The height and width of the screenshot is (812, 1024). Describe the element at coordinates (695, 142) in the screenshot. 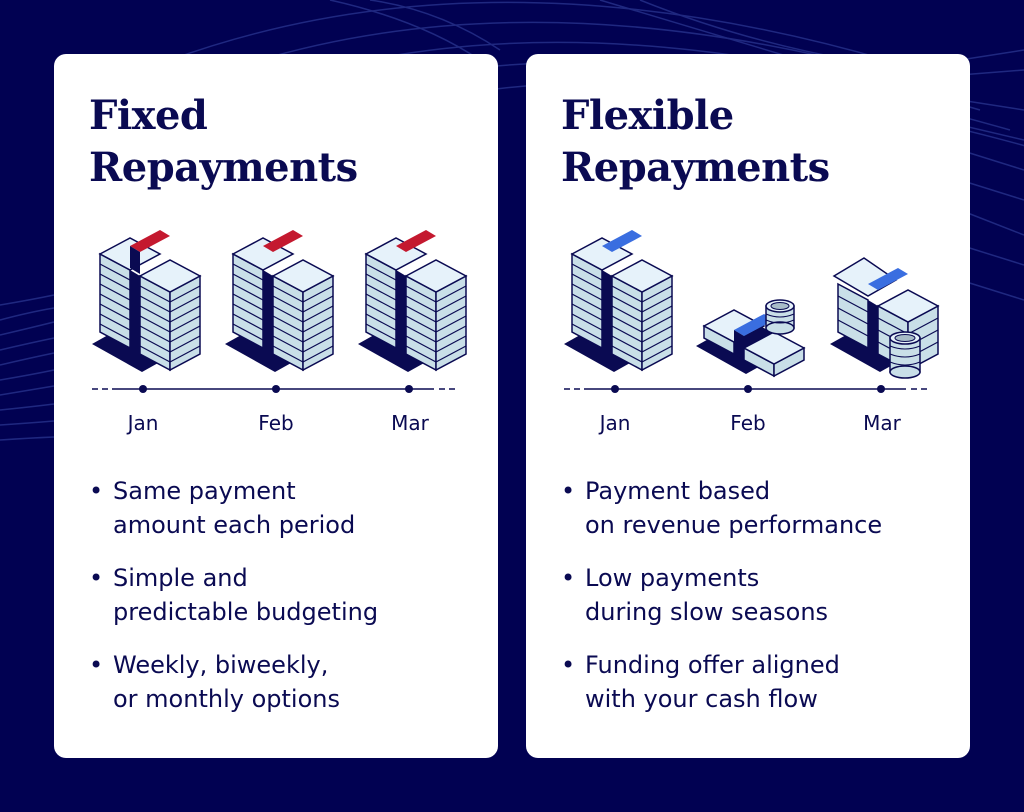

I see `flexible-title: Flexible Repayments` at that location.